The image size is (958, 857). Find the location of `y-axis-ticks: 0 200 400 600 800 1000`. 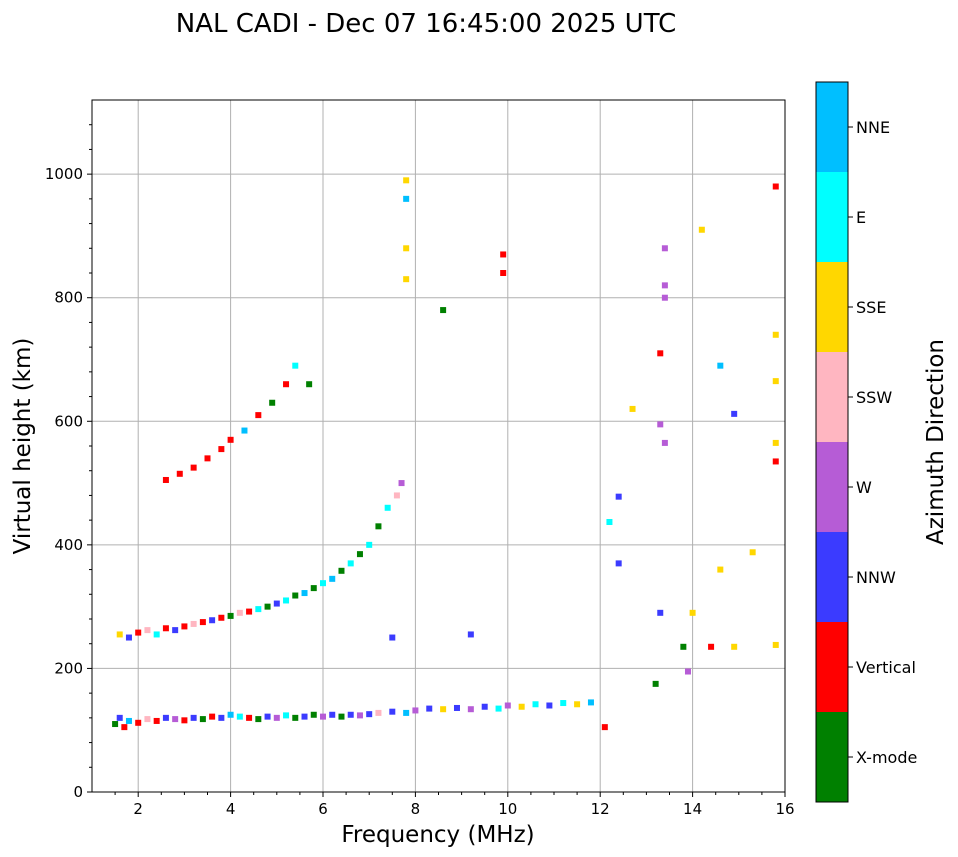

y-axis-ticks: 0 200 400 600 800 1000 is located at coordinates (68, 462).